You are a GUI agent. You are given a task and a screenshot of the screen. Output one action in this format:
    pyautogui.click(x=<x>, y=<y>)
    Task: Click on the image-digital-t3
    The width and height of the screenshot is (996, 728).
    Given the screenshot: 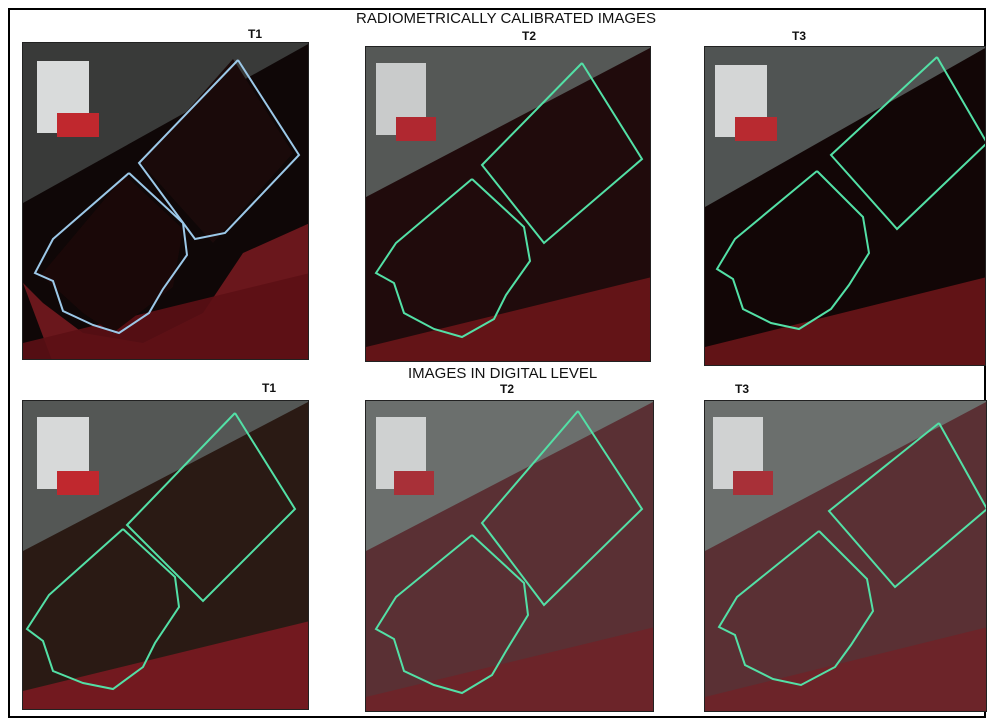 What is the action you would take?
    pyautogui.click(x=845, y=556)
    